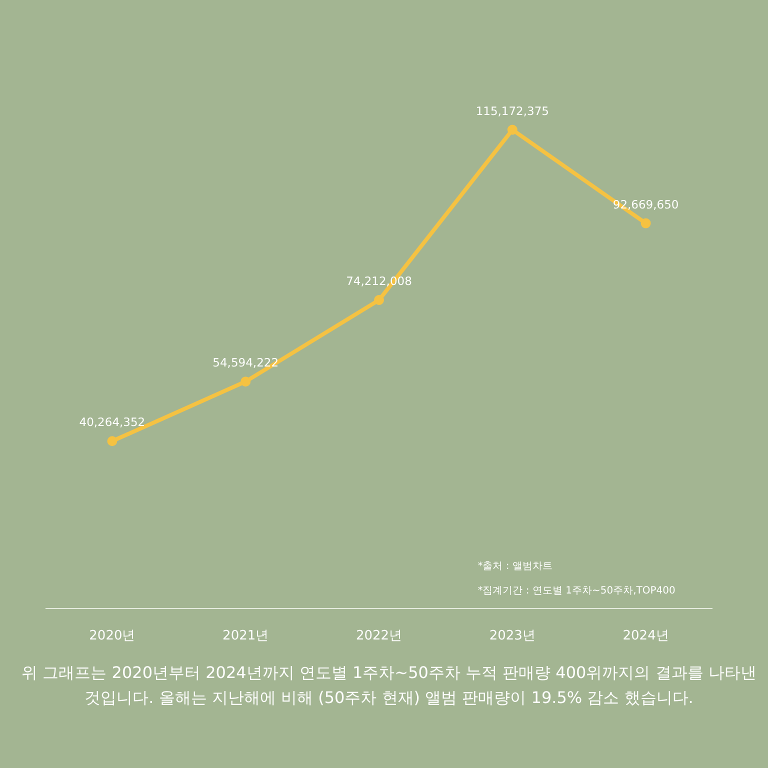 The width and height of the screenshot is (768, 768). Describe the element at coordinates (389, 685) in the screenshot. I see `text: 위 그래프는 2020년부터 2024년까지 연도별 1주차~50주차 누적 판매량 400위까지의 결과를 나타낸 것입니다. 올해는 지난해에 비해 (50주차 현재) 앨범 판매량이 19.5% 감소 했습니다.` at that location.